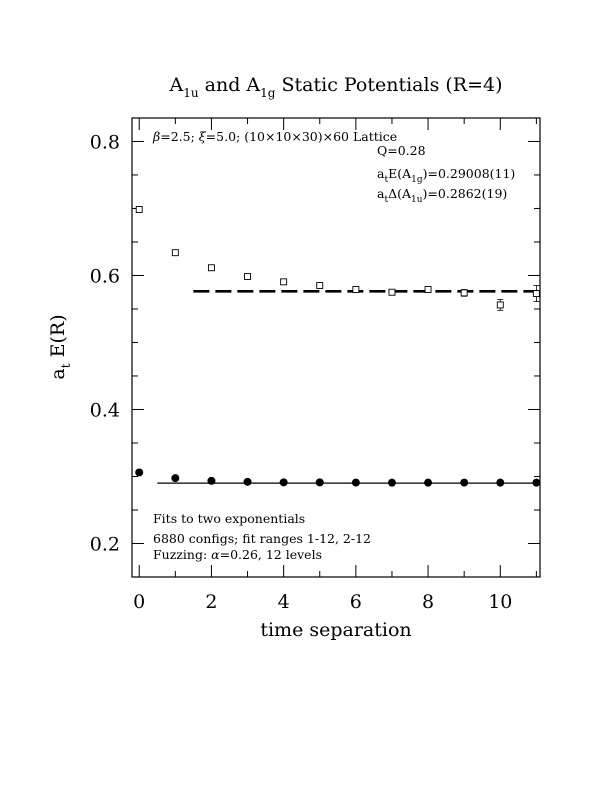 Image resolution: width=612 pixels, height=792 pixels. Describe the element at coordinates (229, 518) in the screenshot. I see `fits-annotation: Fits to two exponentials` at that location.